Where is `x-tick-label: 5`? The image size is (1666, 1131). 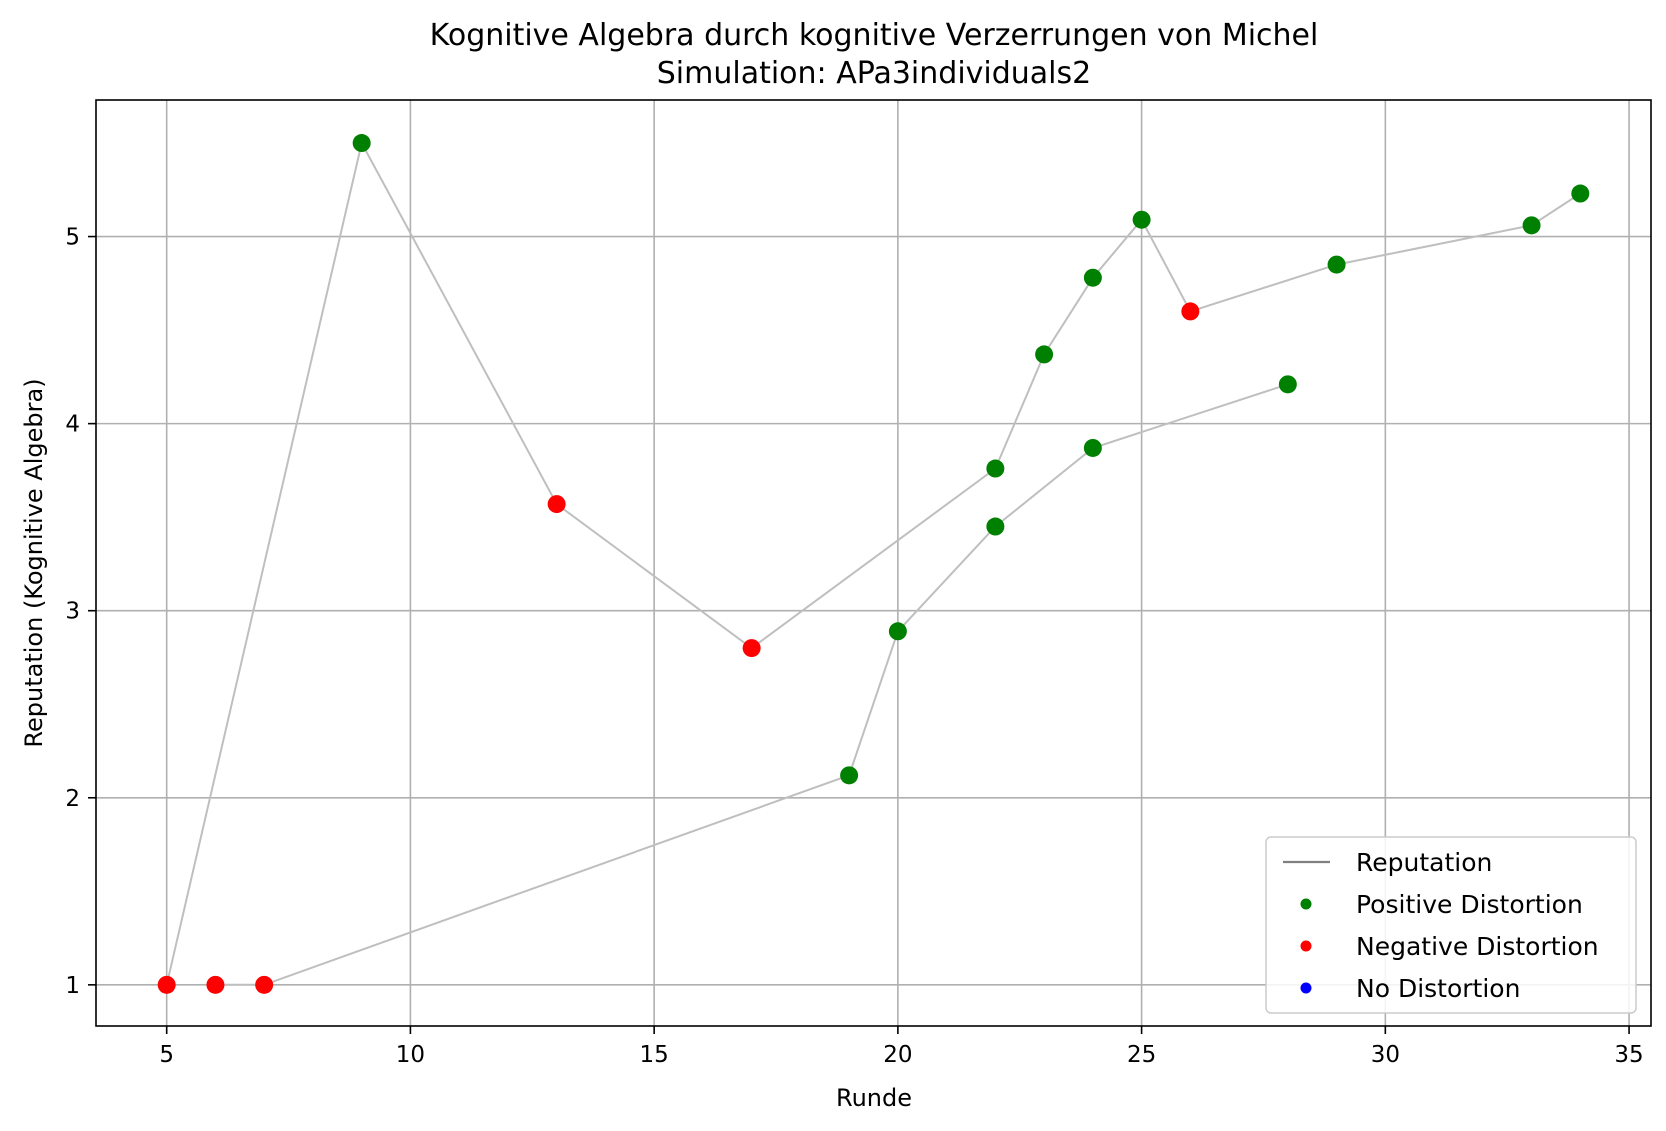
x-tick-label: 5 is located at coordinates (166, 1055).